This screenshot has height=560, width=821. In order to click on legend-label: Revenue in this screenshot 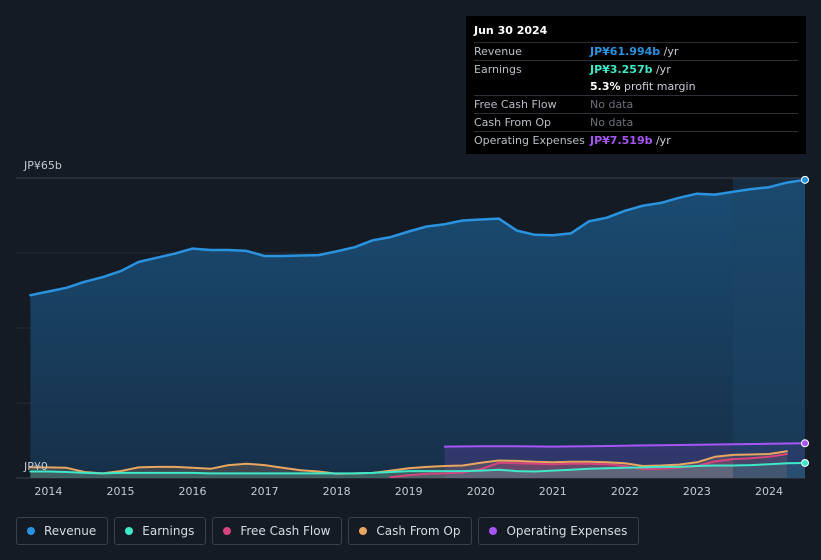, I will do `click(70, 531)`.